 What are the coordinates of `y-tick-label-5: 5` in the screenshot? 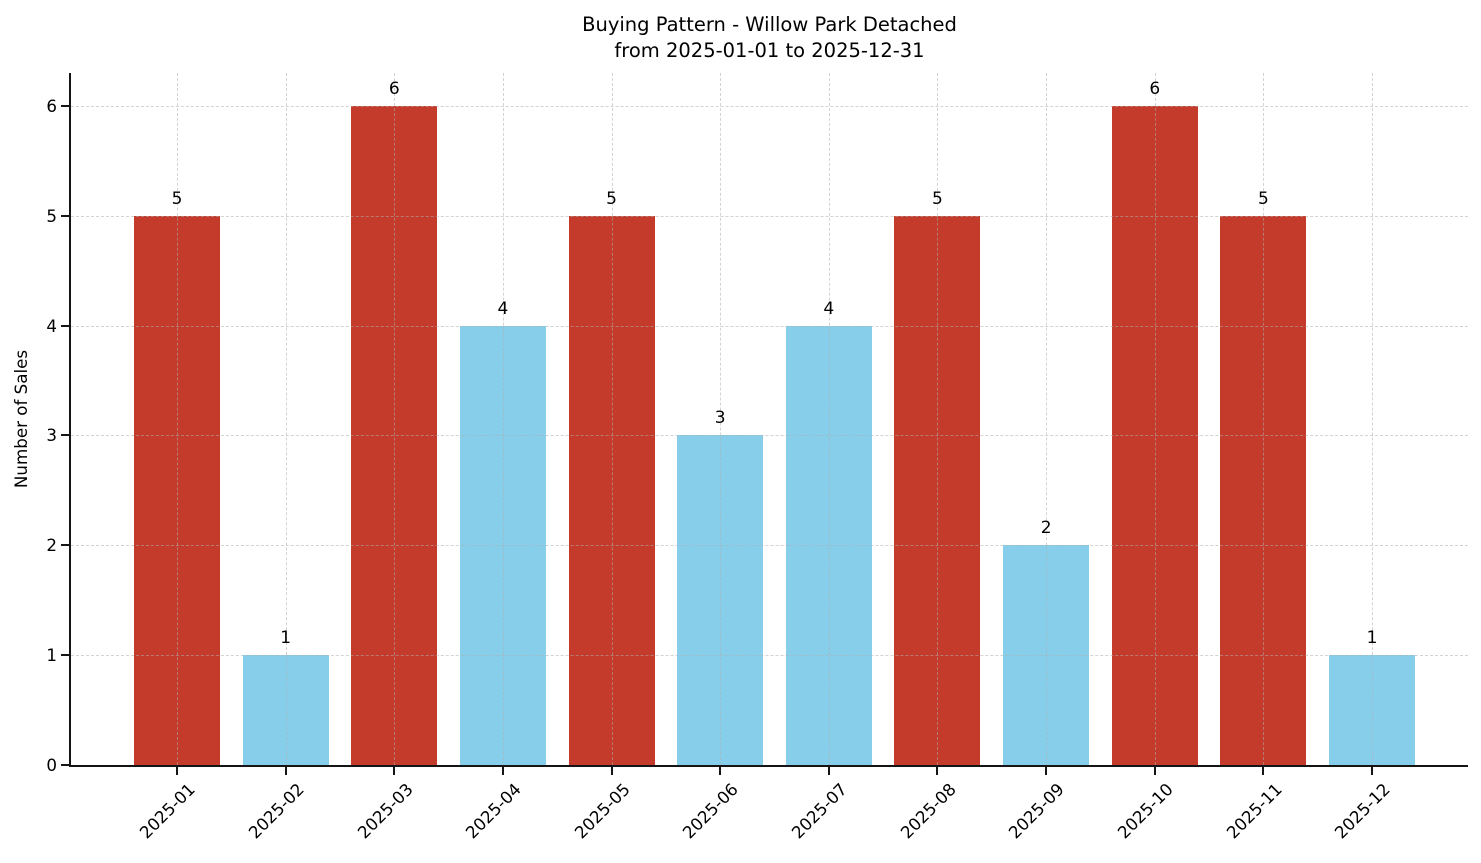 It's located at (51, 215).